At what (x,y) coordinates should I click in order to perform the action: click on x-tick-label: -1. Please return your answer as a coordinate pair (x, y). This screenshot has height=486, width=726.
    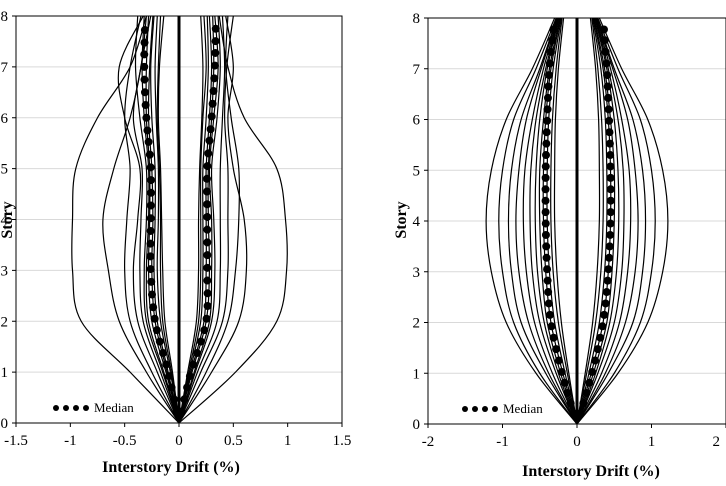
    Looking at the image, I should click on (502, 442).